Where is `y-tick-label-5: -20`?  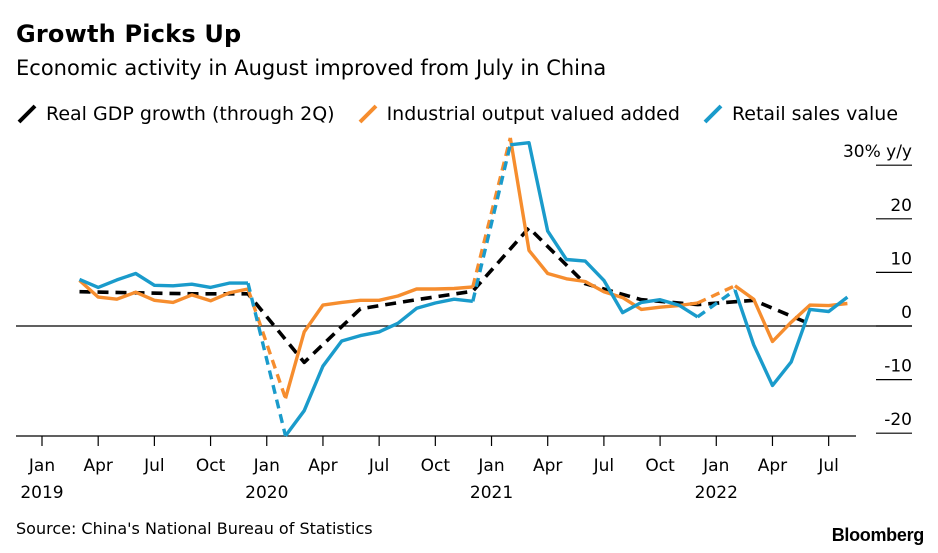 y-tick-label-5: -20 is located at coordinates (898, 420).